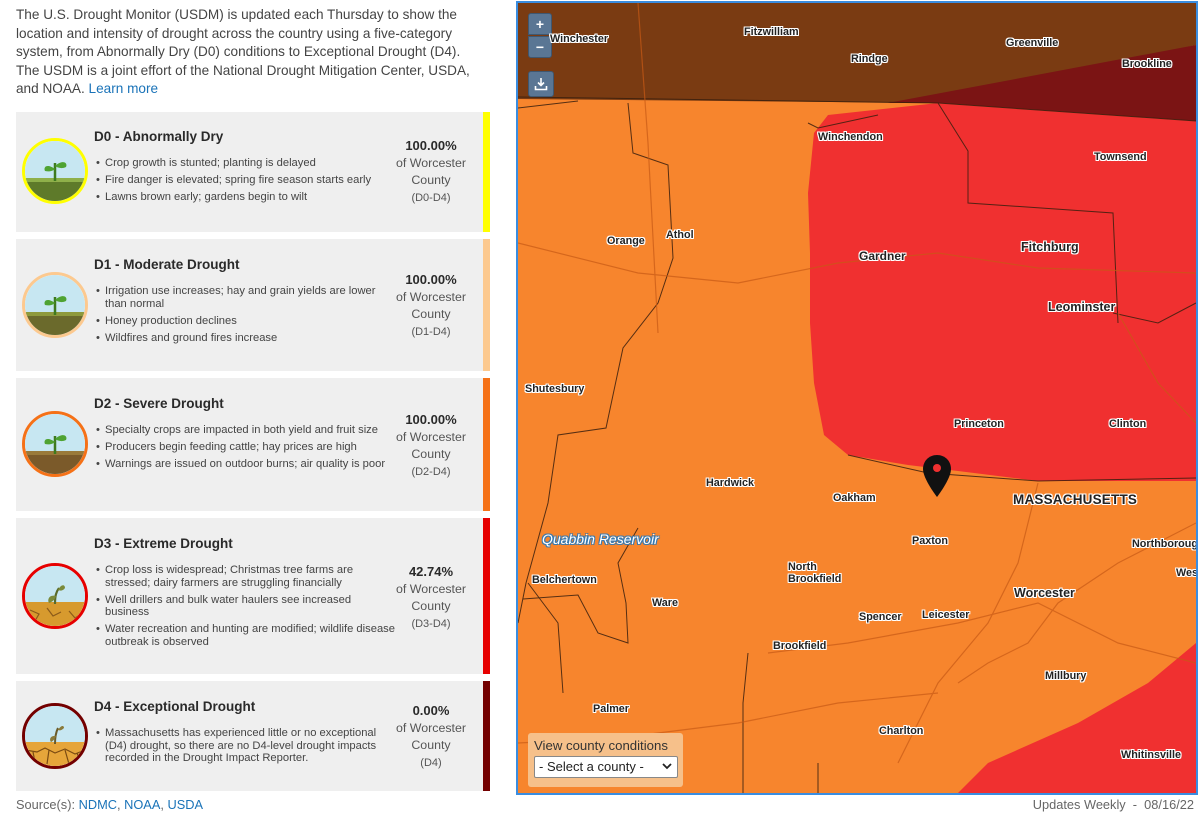  I want to click on place-label: Charlton, so click(901, 731).